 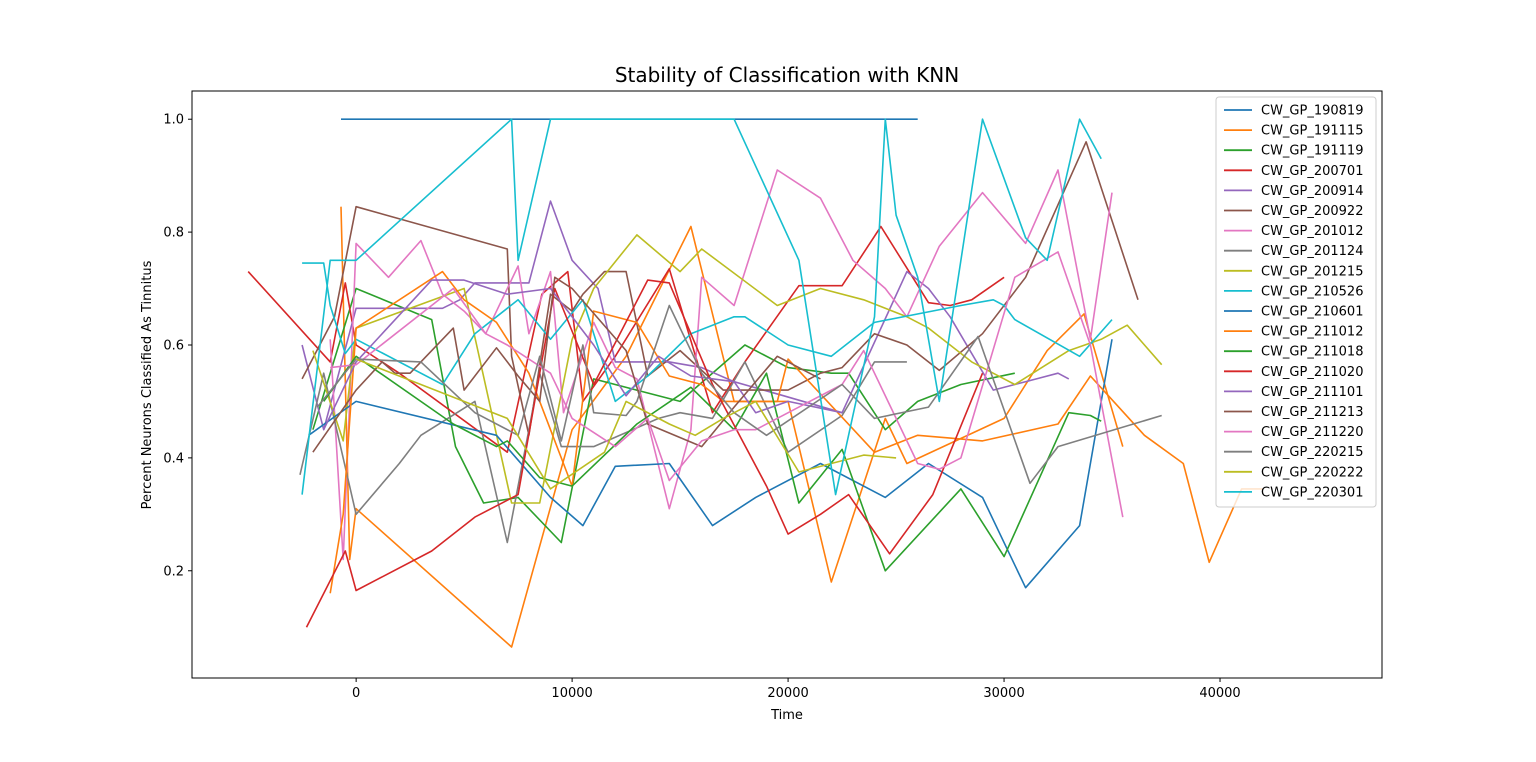 What do you see at coordinates (1312, 312) in the screenshot?
I see `legend-entry-label: CW_GP_210601` at bounding box center [1312, 312].